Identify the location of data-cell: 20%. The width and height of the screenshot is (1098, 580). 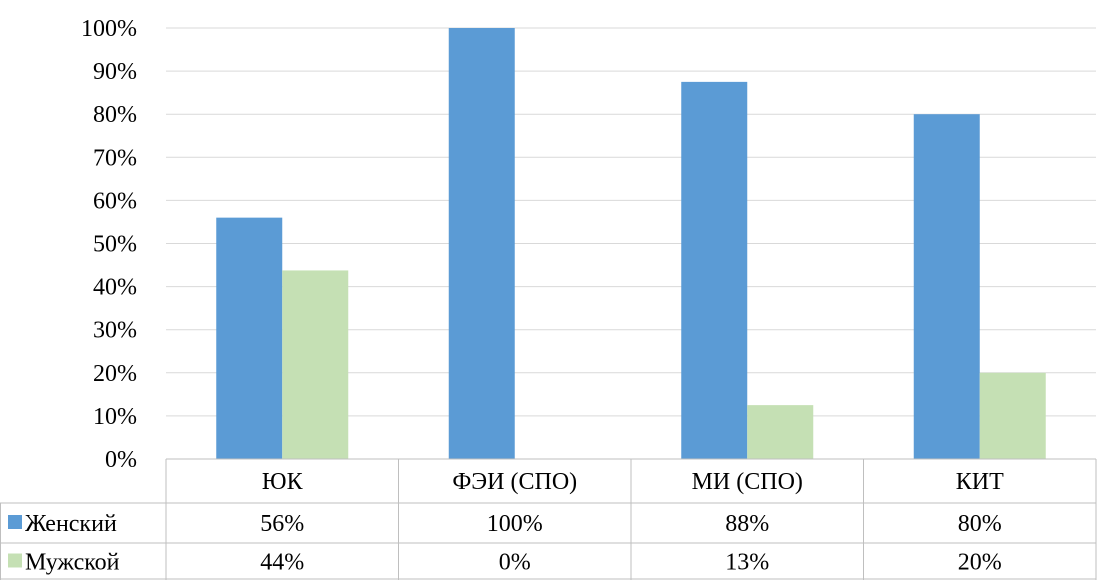
(980, 563).